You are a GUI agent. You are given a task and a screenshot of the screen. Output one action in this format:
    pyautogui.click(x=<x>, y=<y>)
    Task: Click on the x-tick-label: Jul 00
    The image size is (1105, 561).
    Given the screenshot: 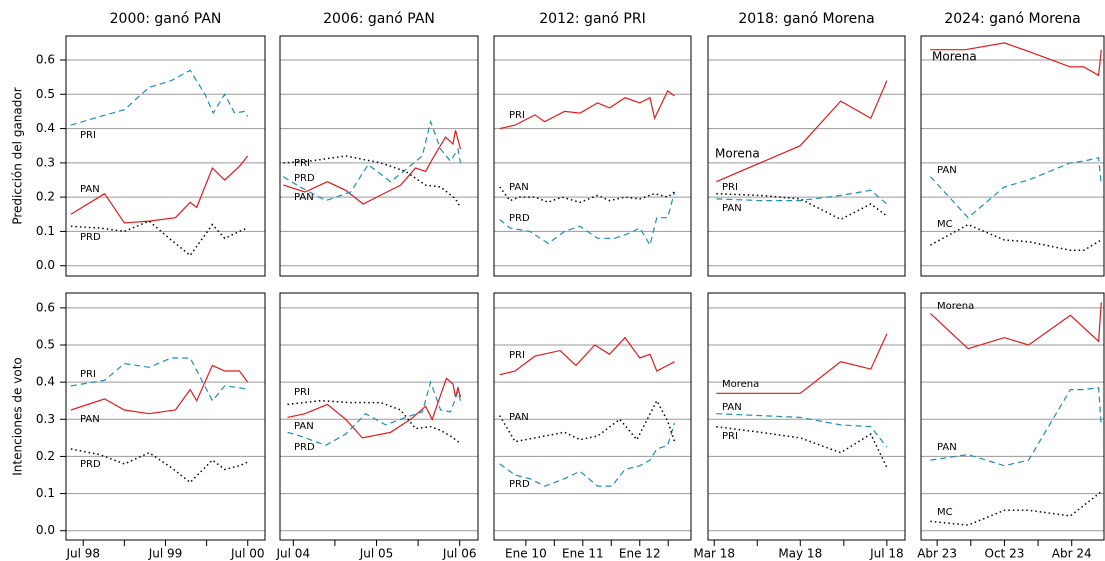 What is the action you would take?
    pyautogui.click(x=247, y=554)
    